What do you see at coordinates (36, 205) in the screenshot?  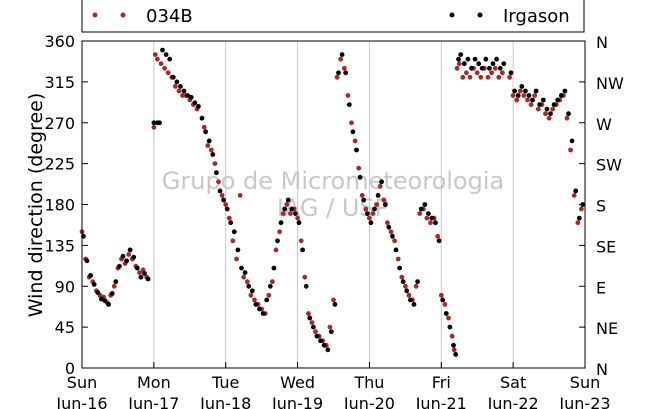 I see `y-axis-title: Wind direction (degree)` at bounding box center [36, 205].